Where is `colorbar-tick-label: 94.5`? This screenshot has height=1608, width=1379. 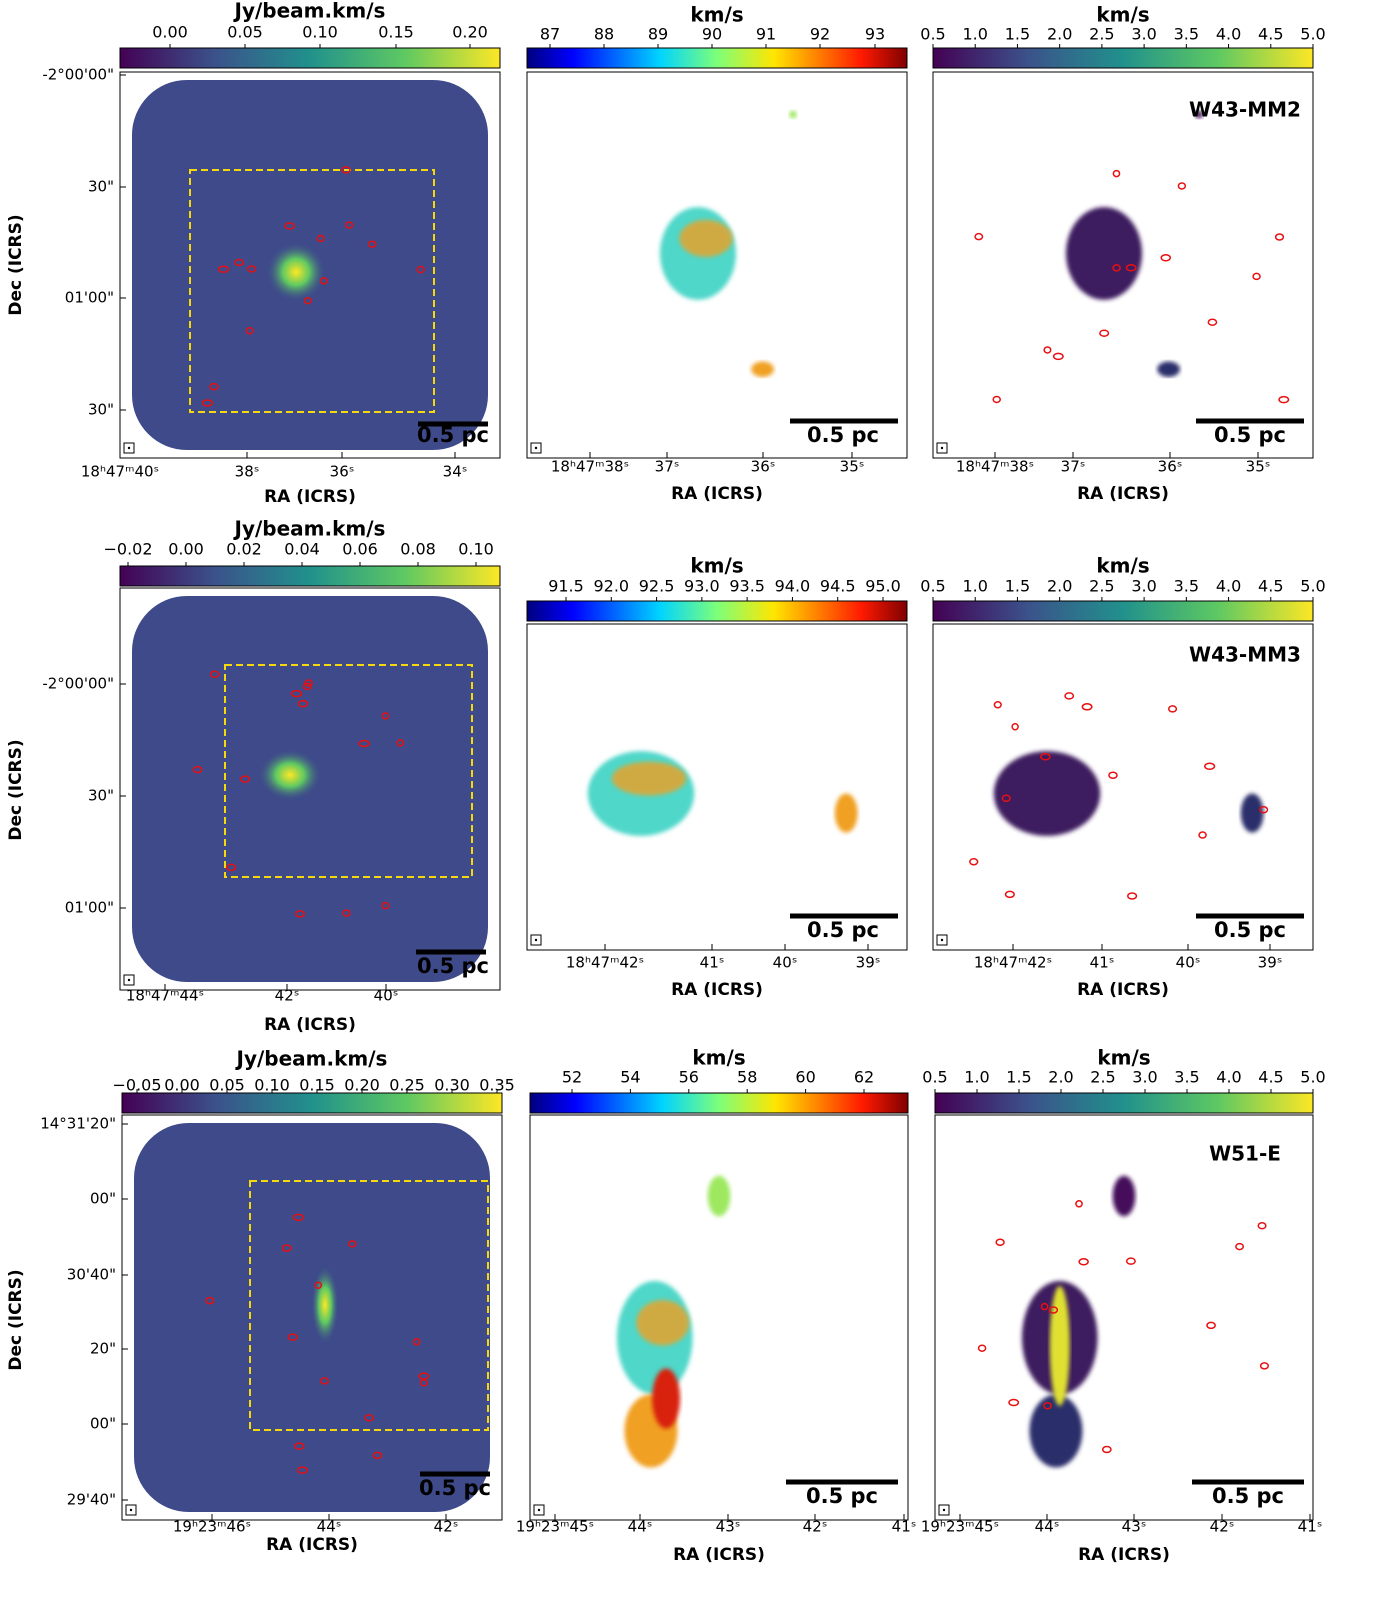 colorbar-tick-label: 94.5 is located at coordinates (838, 586).